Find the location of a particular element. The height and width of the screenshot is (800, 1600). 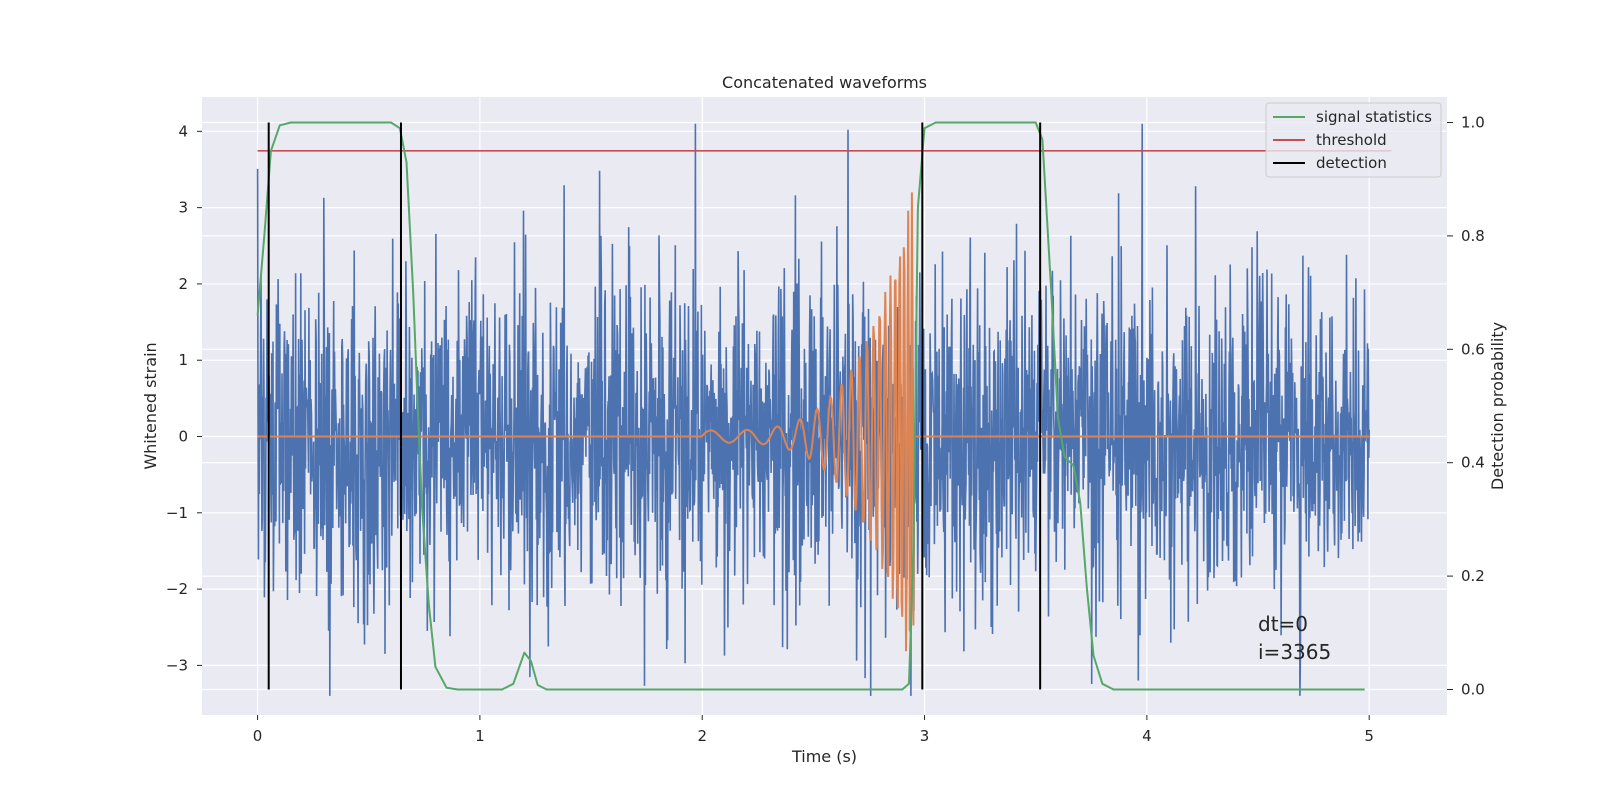

y-right-tick-label: 0.0 is located at coordinates (1473, 689).